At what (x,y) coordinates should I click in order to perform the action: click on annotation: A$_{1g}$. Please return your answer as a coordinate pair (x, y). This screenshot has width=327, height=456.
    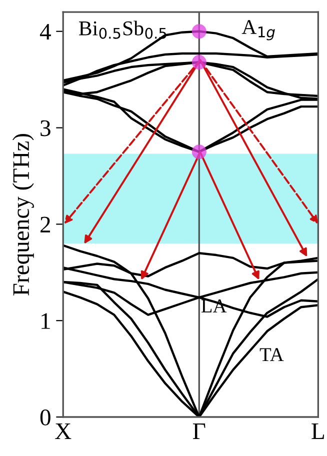
    Looking at the image, I should click on (258, 30).